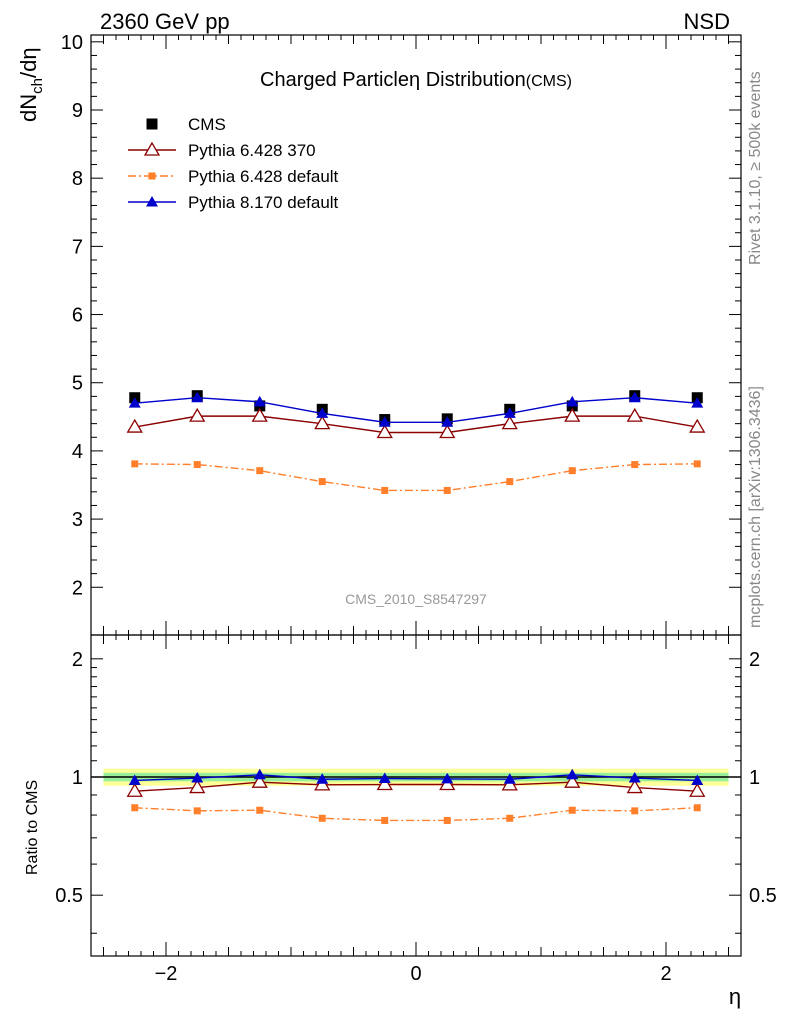 This screenshot has width=786, height=1024. What do you see at coordinates (186, 124) in the screenshot?
I see `legend-item-cms: CMS` at bounding box center [186, 124].